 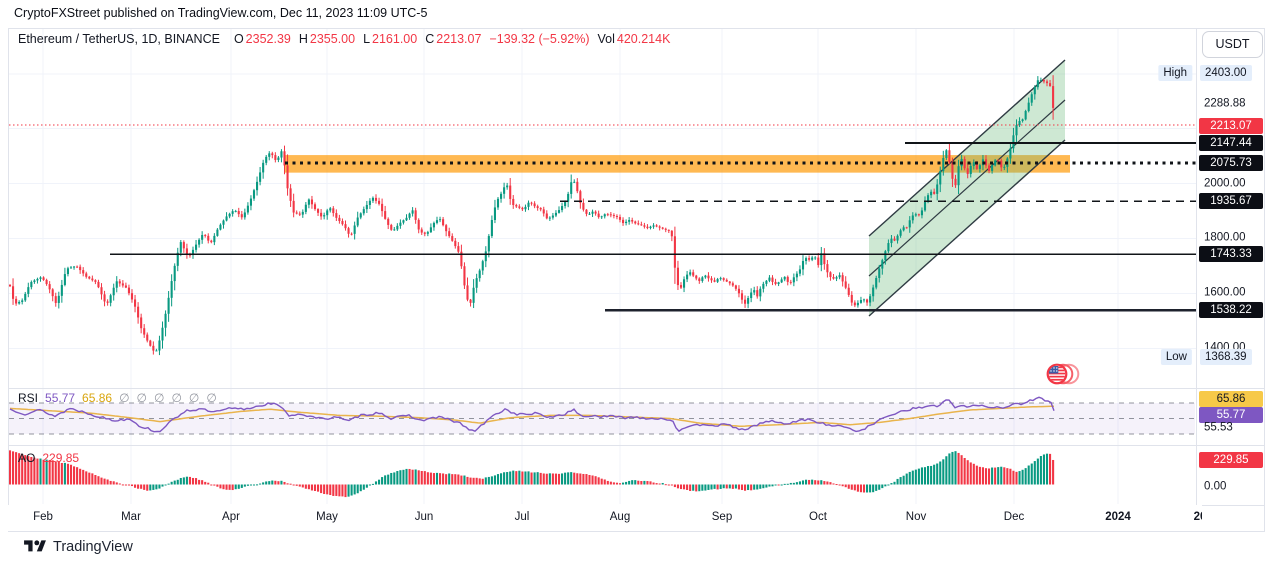 What do you see at coordinates (1014, 517) in the screenshot?
I see `time-axis-label: Dec` at bounding box center [1014, 517].